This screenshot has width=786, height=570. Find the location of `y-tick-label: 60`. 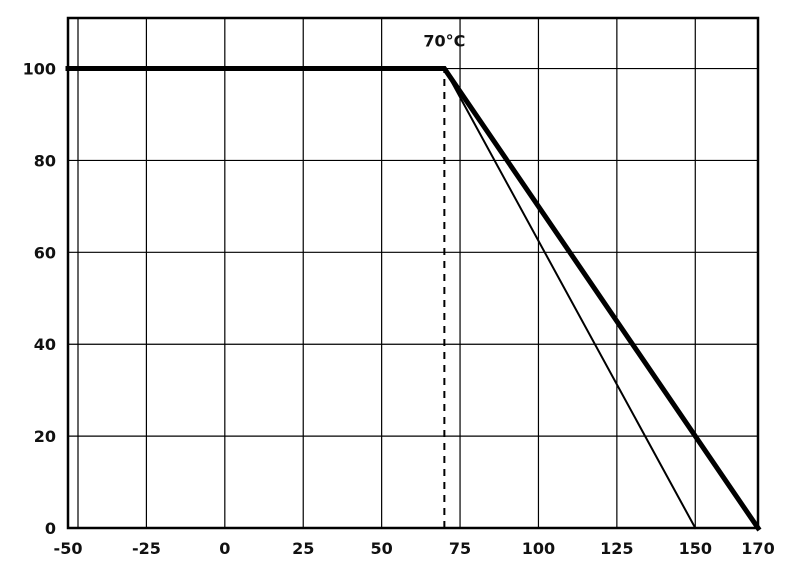

y-tick-label: 60 is located at coordinates (45, 252).